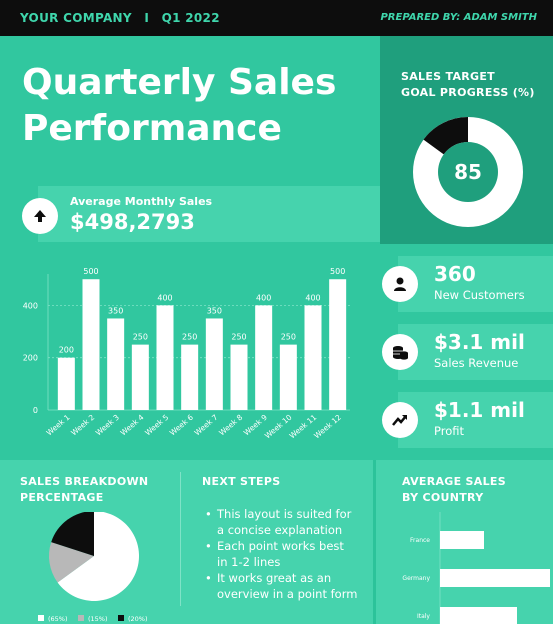 The image size is (553, 624). I want to click on country-title-line-2: BY COUNTRY, so click(443, 497).